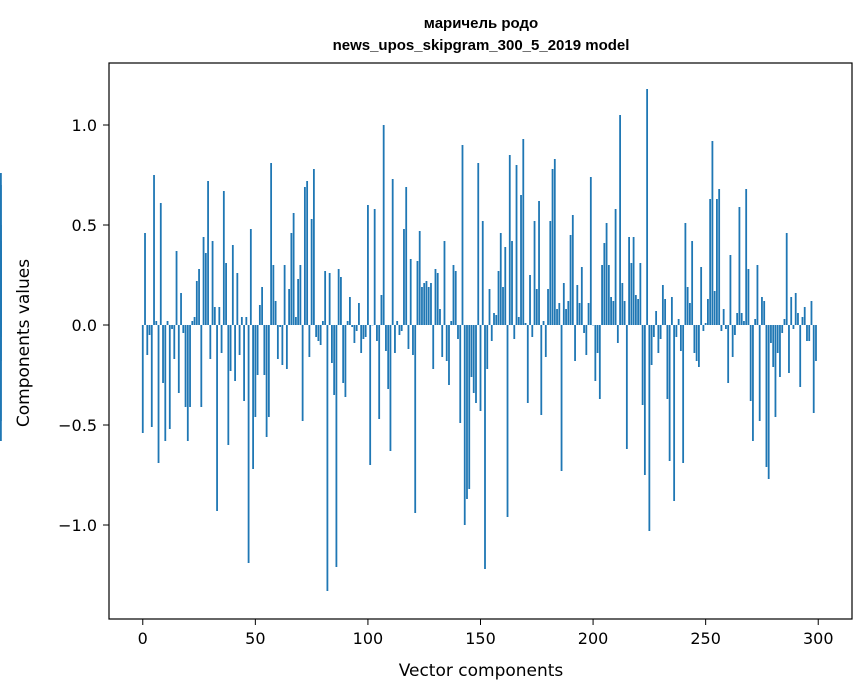 Image resolution: width=867 pixels, height=696 pixels. I want to click on y-axis-ticks: −1.0 −0.5 0.0 0.5 1.0, so click(83, 325).